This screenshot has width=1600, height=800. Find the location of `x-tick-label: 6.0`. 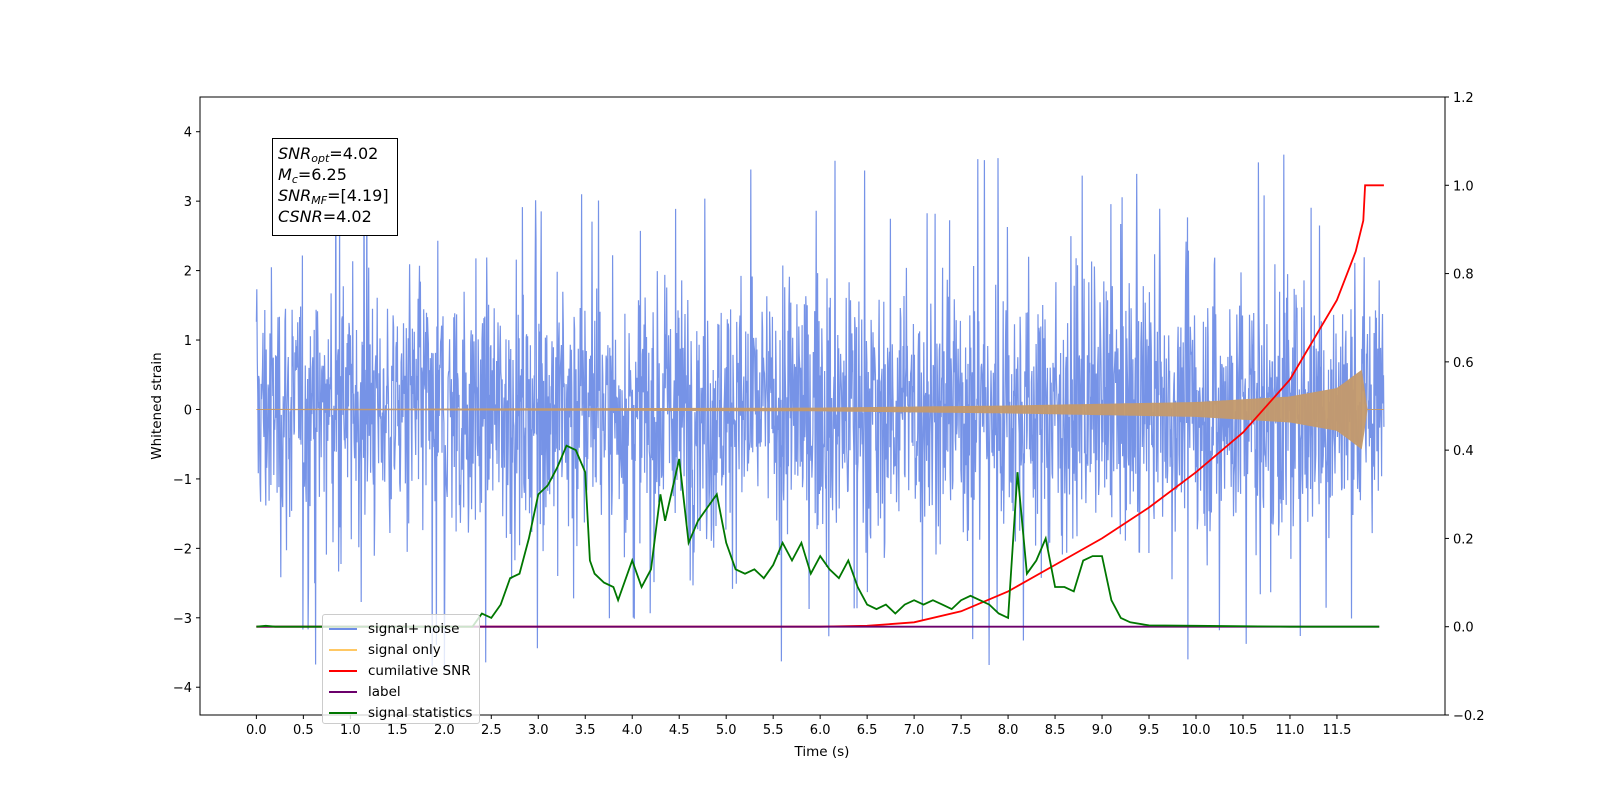

x-tick-label: 6.0 is located at coordinates (820, 730).